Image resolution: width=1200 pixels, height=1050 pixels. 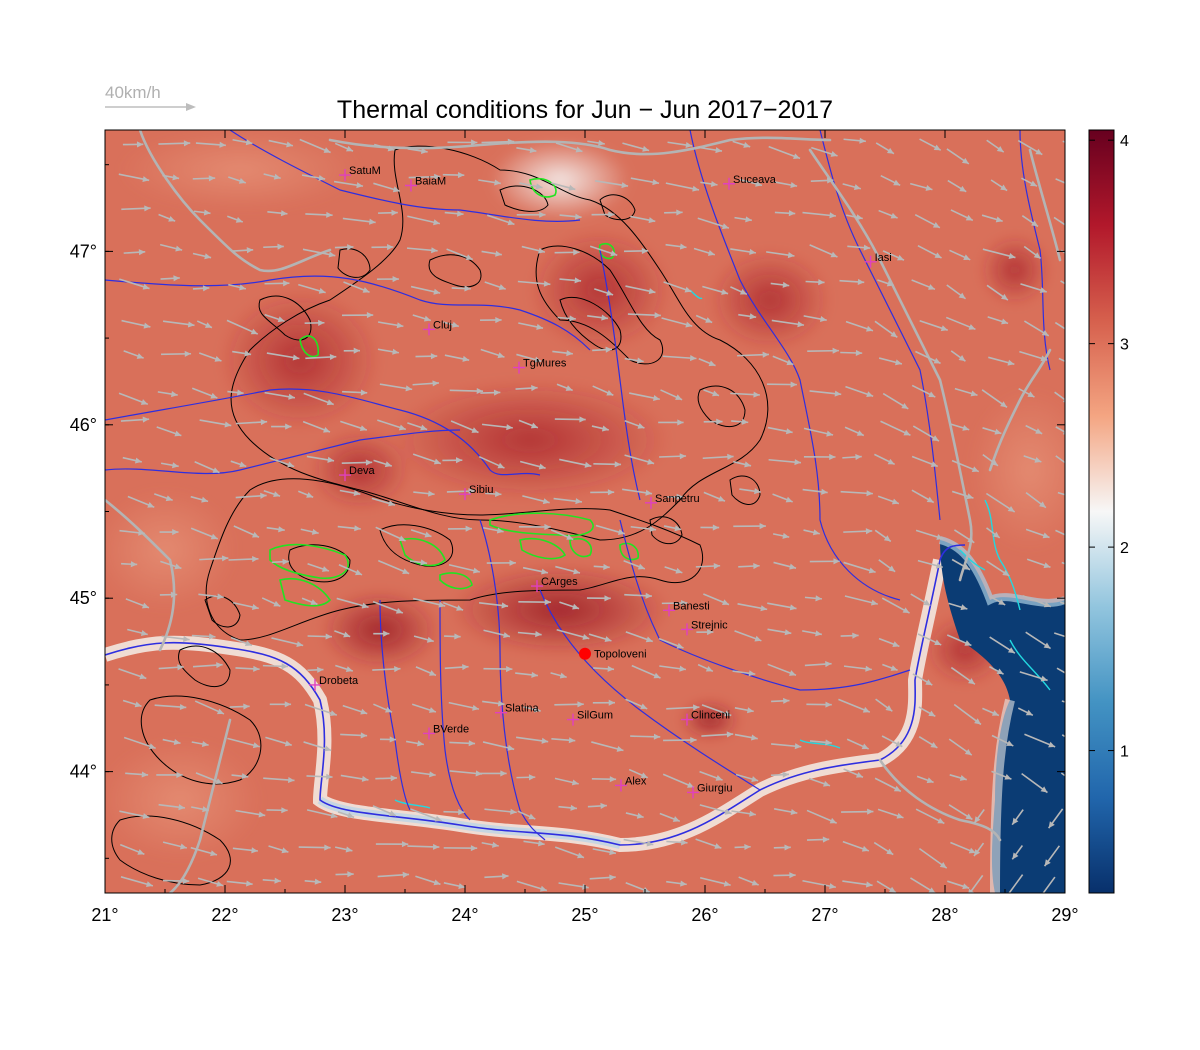 I want to click on x-tick-label: 24°, so click(x=464, y=915).